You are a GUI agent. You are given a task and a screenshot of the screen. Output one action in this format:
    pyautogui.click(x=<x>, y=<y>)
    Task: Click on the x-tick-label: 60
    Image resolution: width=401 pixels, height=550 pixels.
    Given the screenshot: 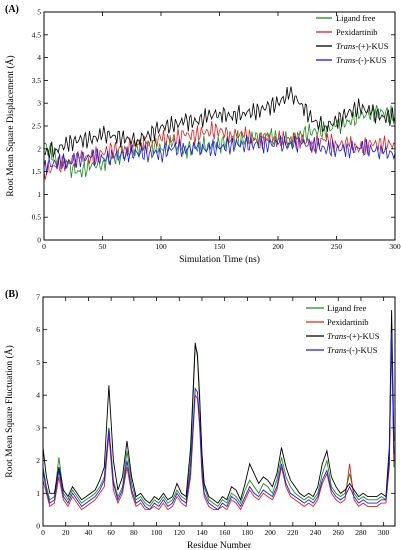 What is the action you would take?
    pyautogui.click(x=111, y=532)
    